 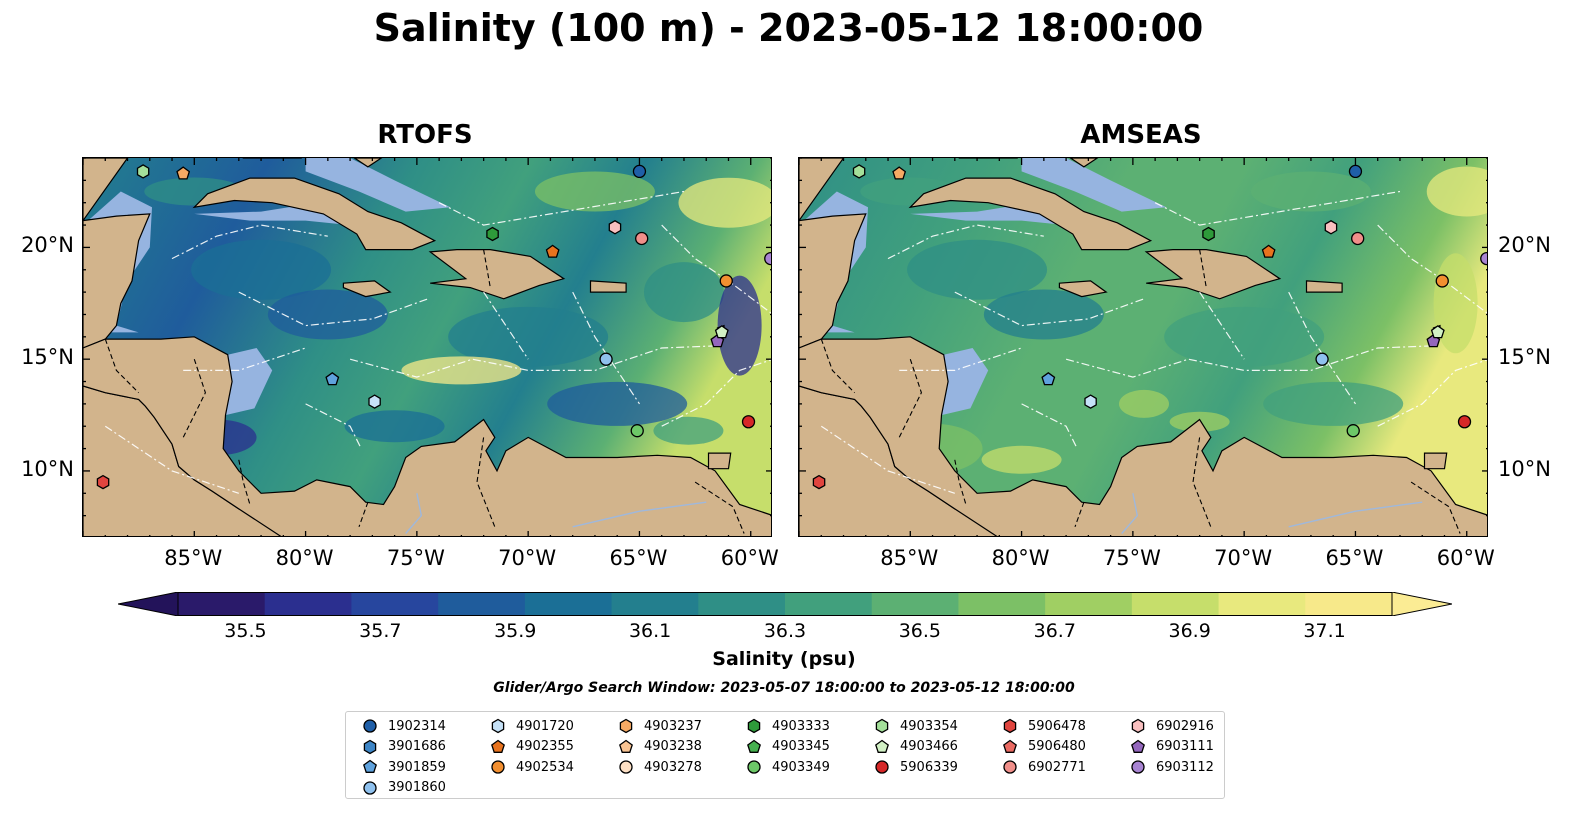 What do you see at coordinates (1524, 357) in the screenshot?
I see `lat-tick-label: 15°N` at bounding box center [1524, 357].